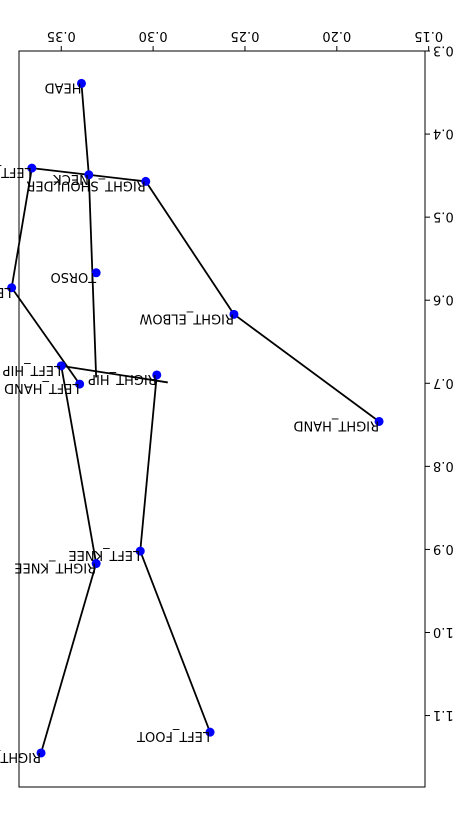 This screenshot has height=830, width=470. I want to click on joint-label-left-shoulder: LEFT_SHOULDER, so click(16, 171).